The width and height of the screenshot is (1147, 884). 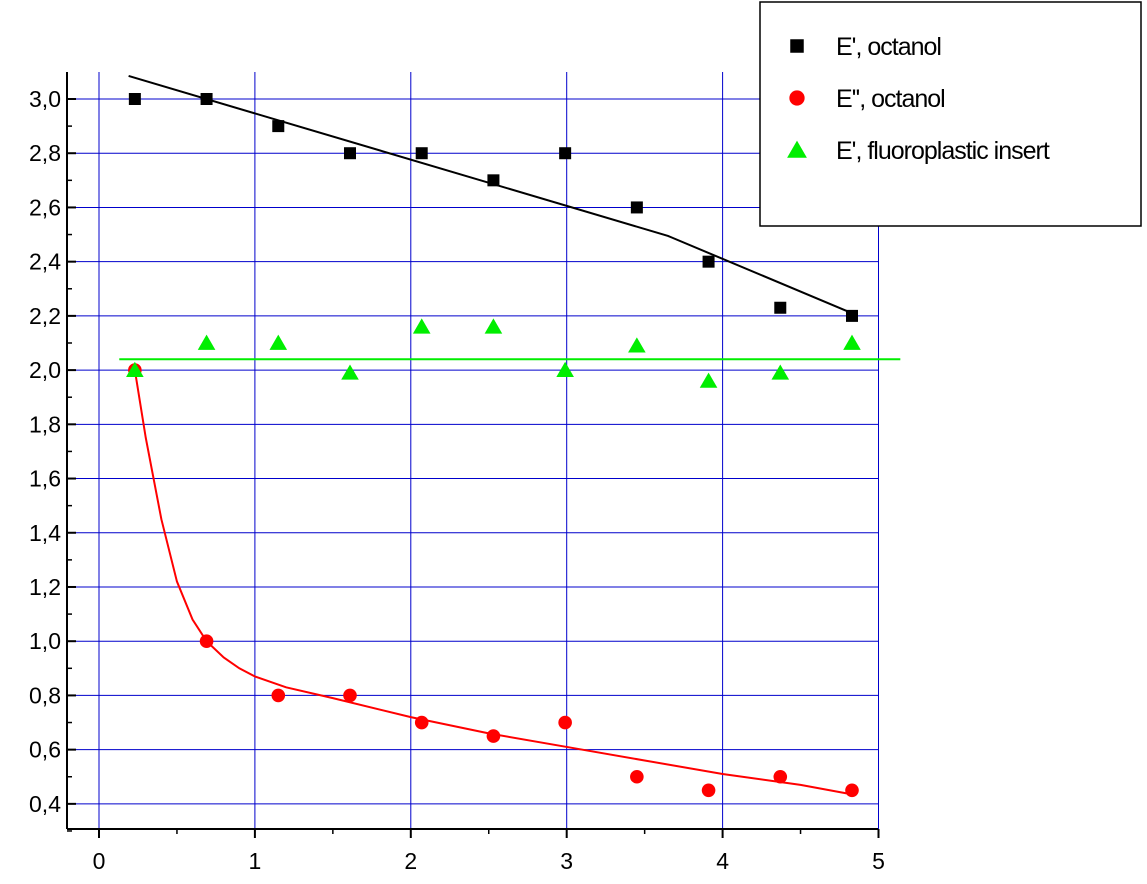 What do you see at coordinates (45, 262) in the screenshot?
I see `y-tick-label: 2,4` at bounding box center [45, 262].